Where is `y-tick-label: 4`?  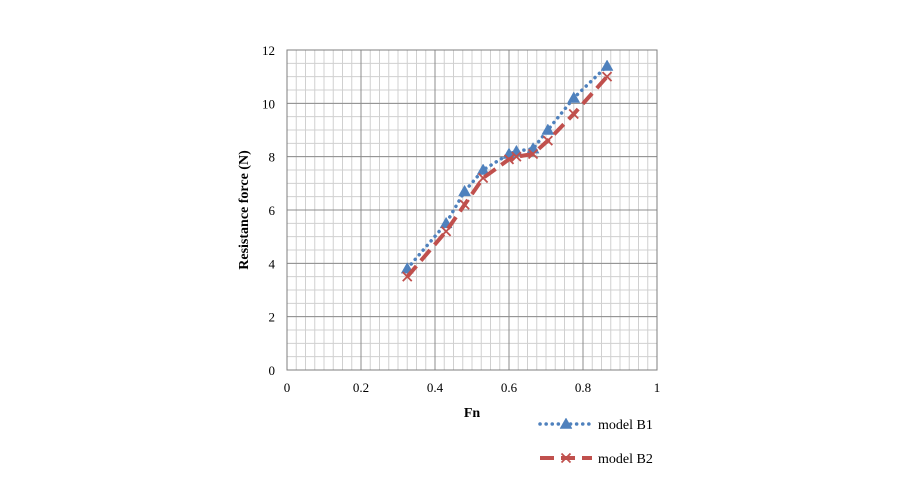 y-tick-label: 4 is located at coordinates (272, 263).